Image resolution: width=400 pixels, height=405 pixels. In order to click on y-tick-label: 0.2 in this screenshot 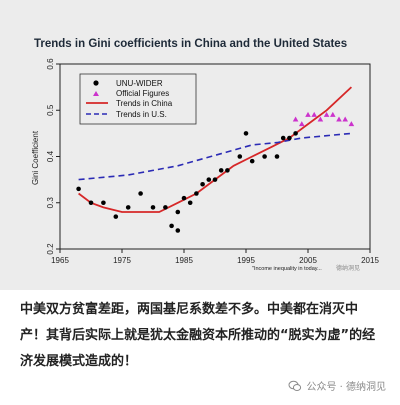, I will do `click(50, 249)`.